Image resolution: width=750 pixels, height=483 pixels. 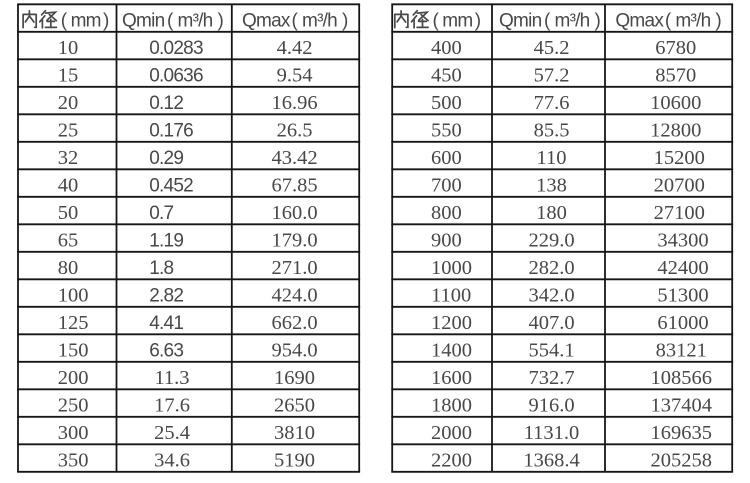 What do you see at coordinates (679, 186) in the screenshot?
I see `svg-text: 20700` at bounding box center [679, 186].